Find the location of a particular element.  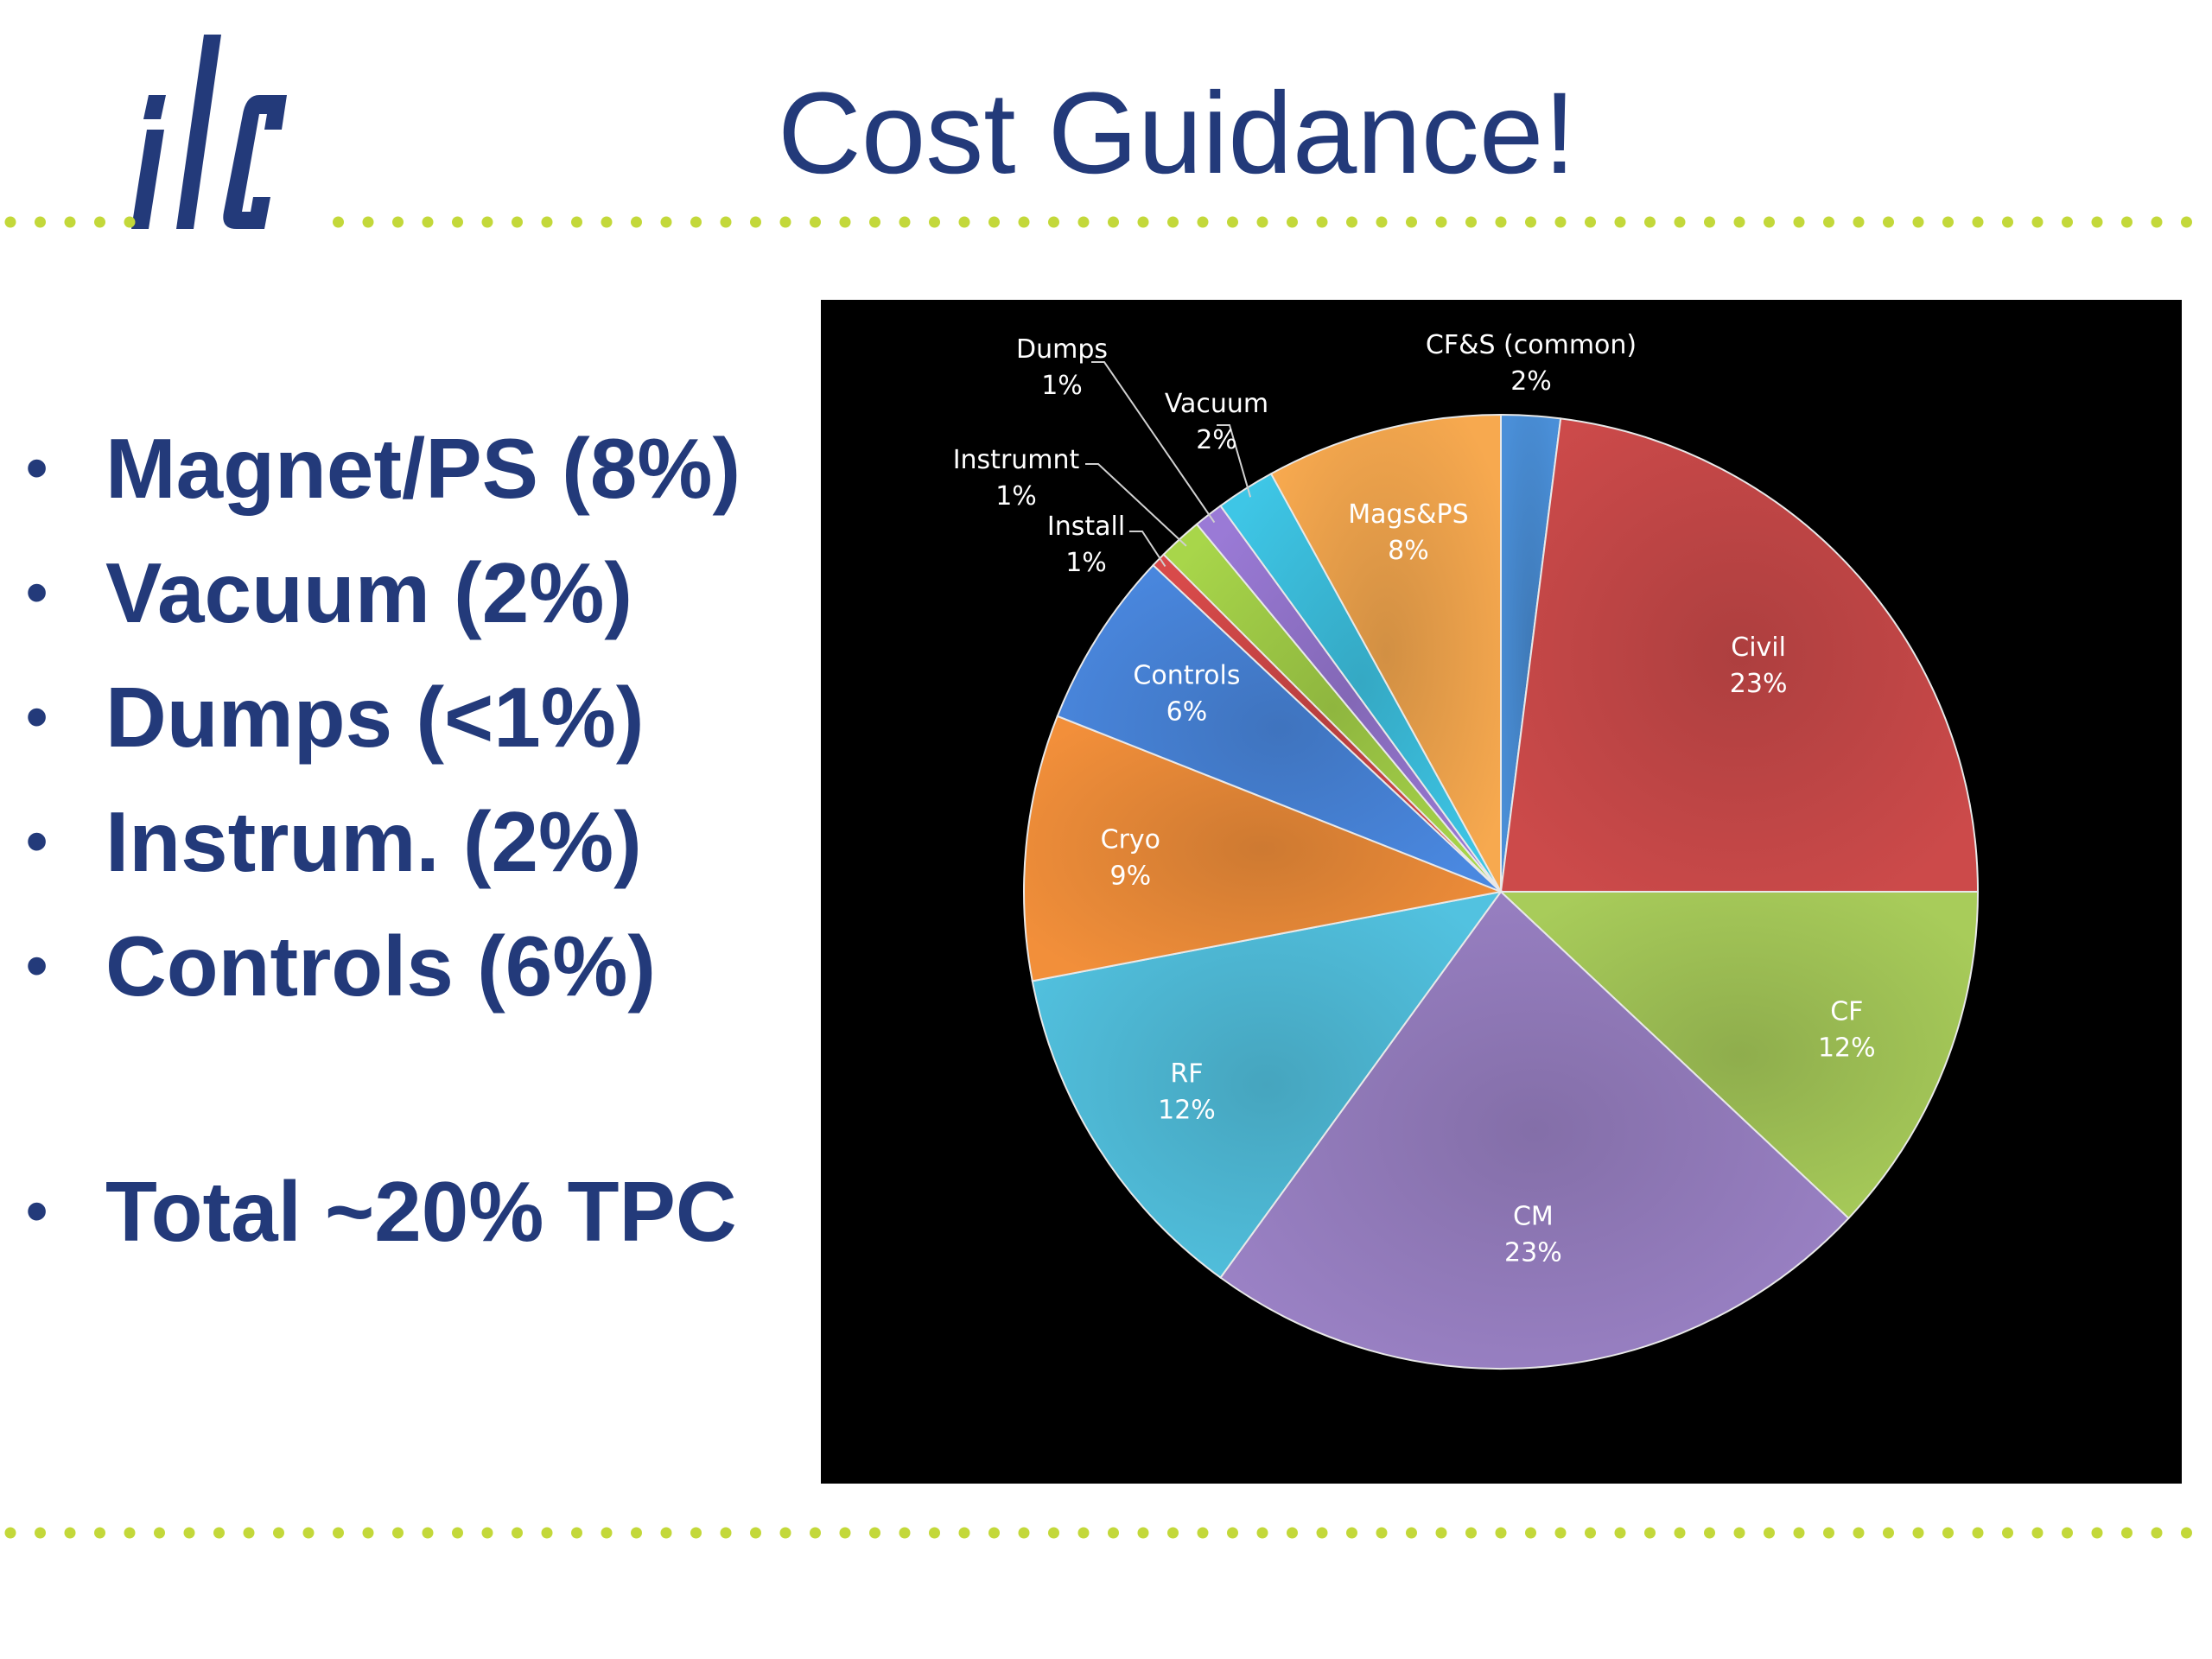

slice-label-name: CM is located at coordinates (1533, 1217).